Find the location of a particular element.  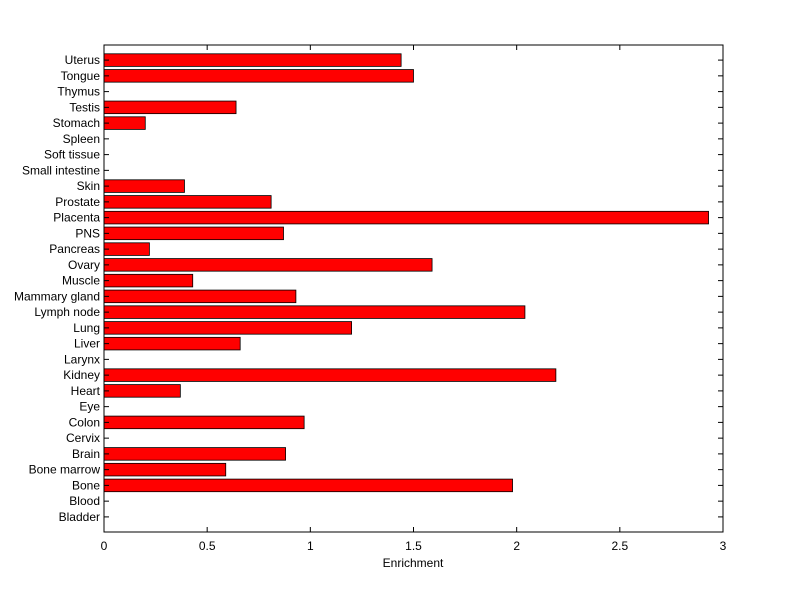

y-tick-label: Tongue is located at coordinates (81, 76).